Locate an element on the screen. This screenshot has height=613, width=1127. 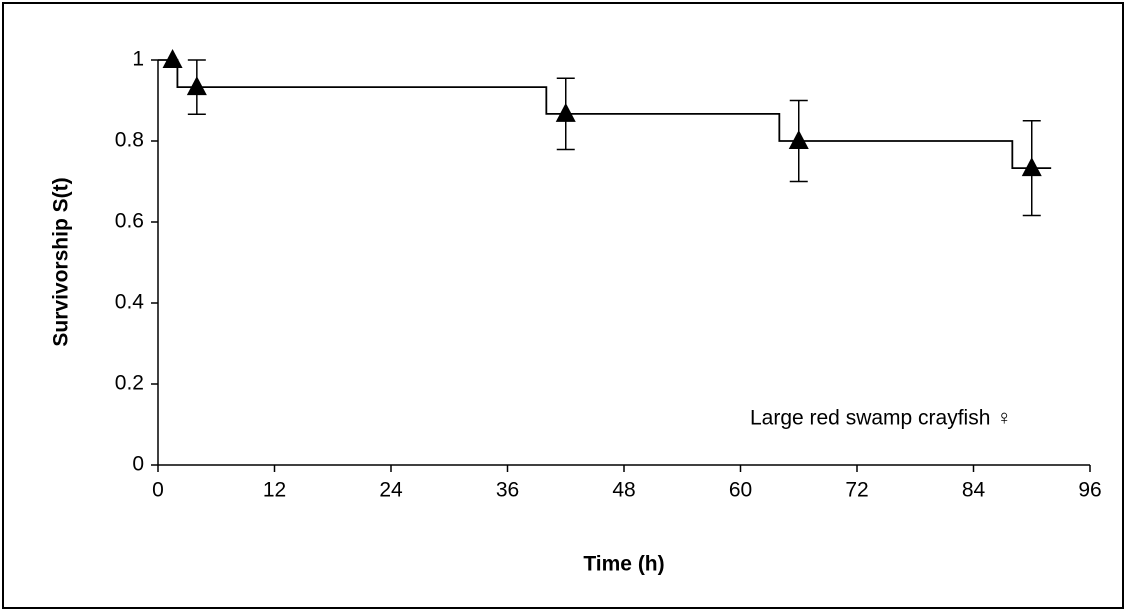
x-tick-label: 84 is located at coordinates (974, 490).